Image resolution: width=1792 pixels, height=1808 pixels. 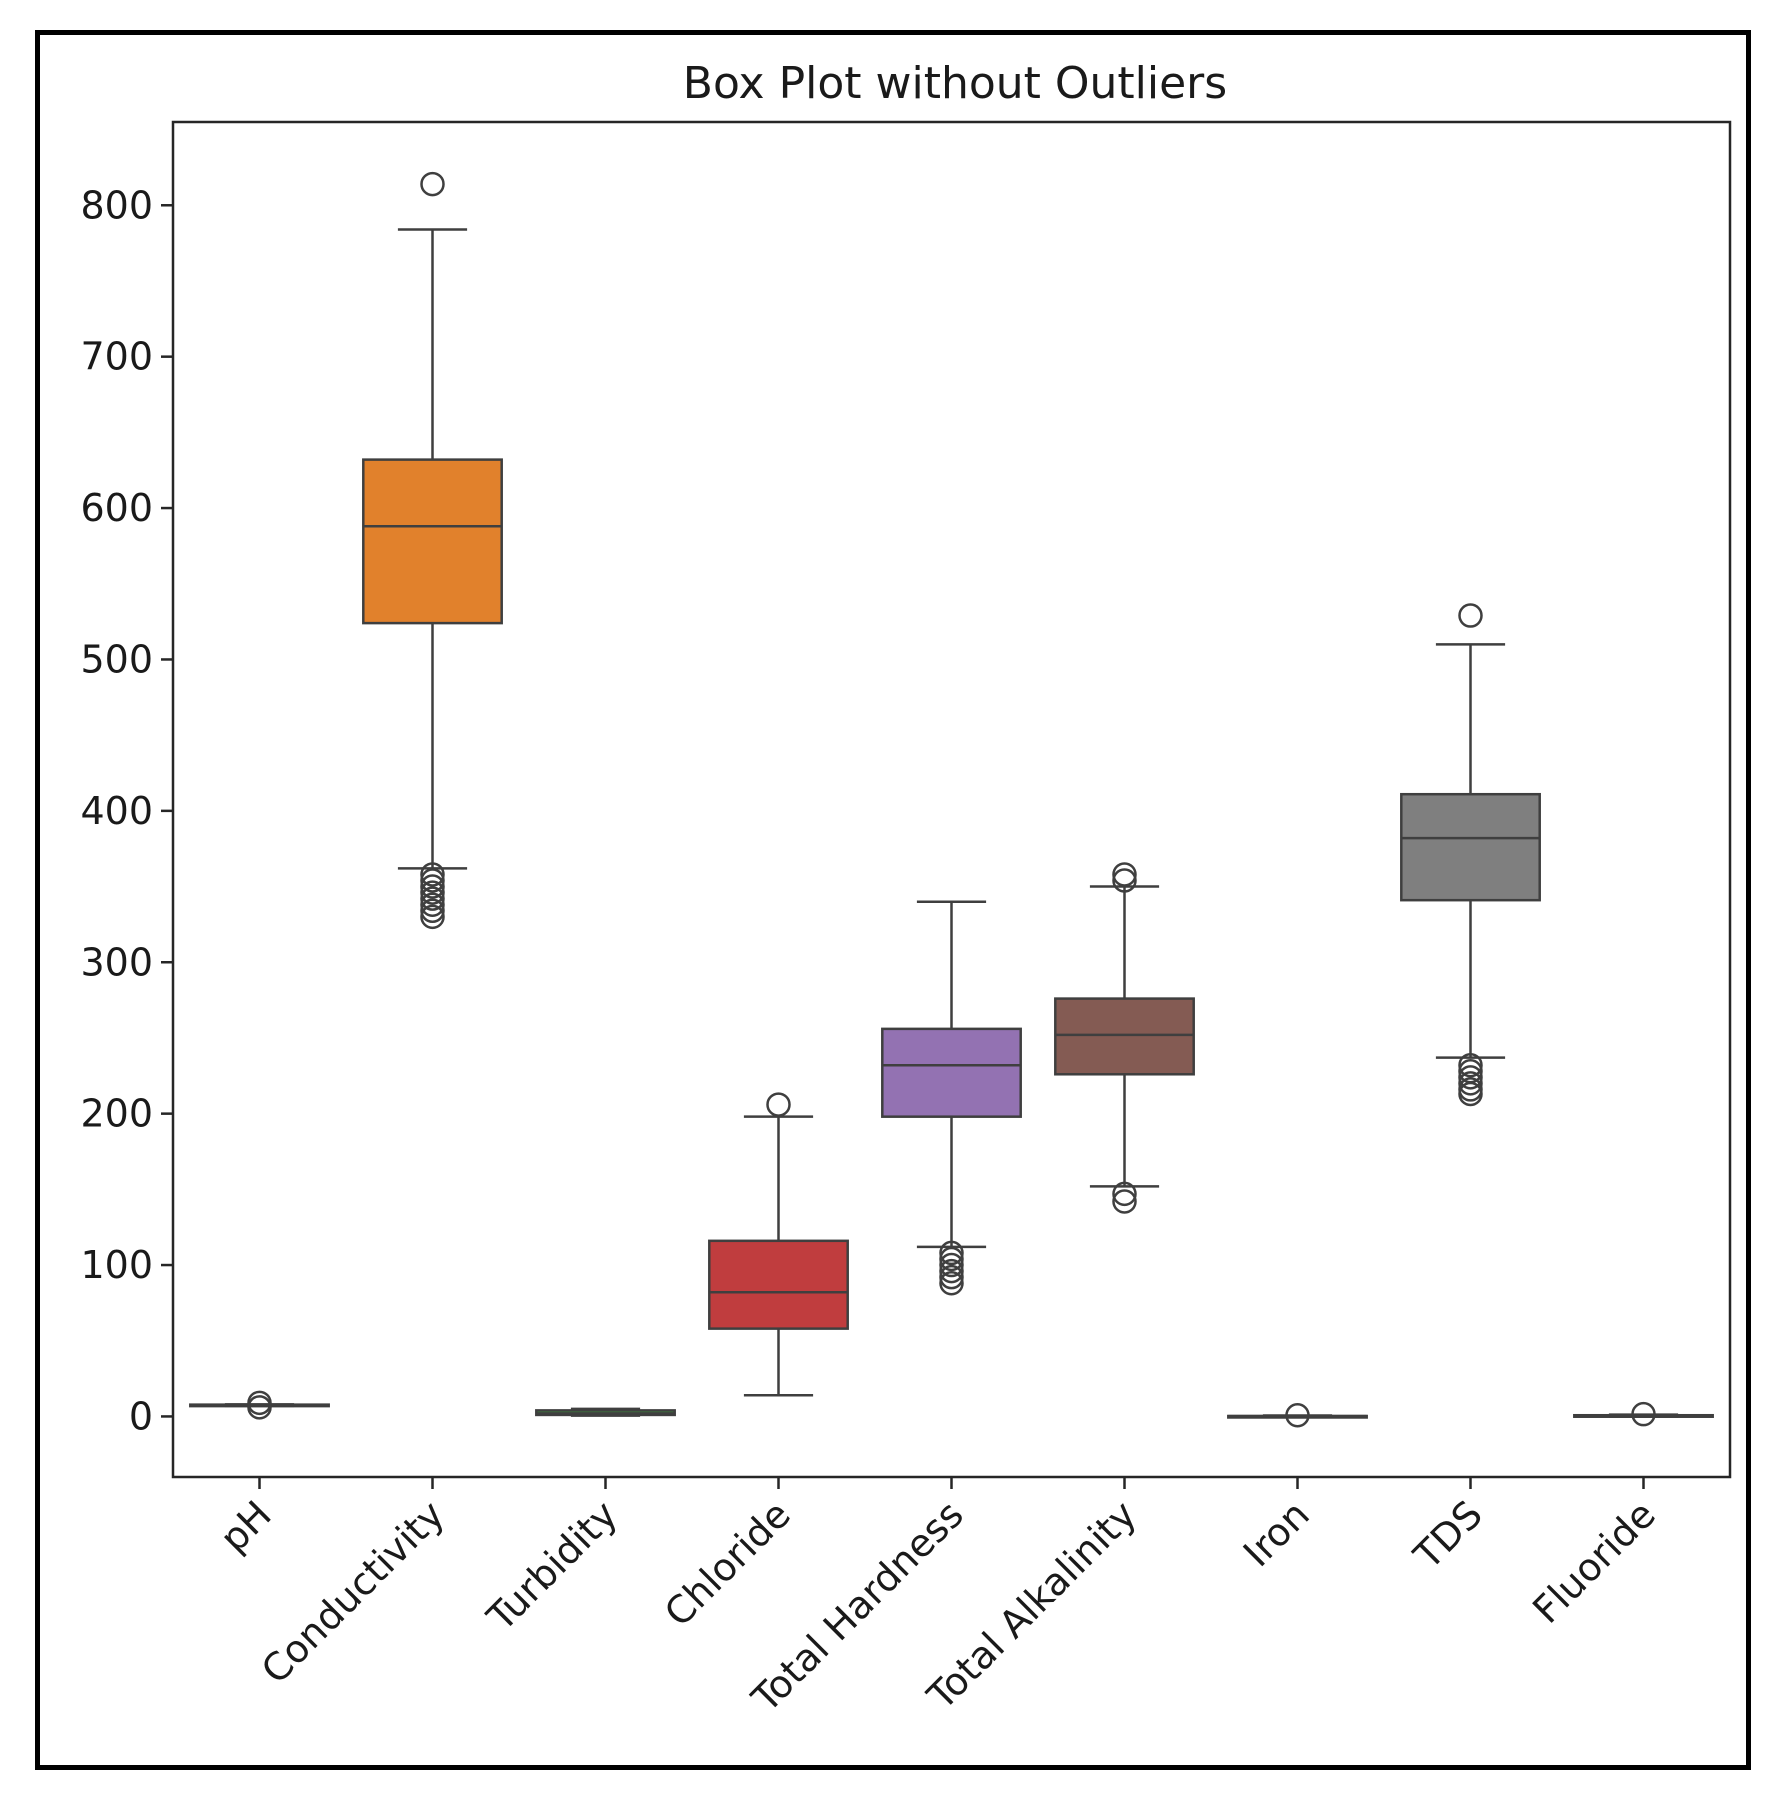 I want to click on y-tick-label: 700, so click(x=116, y=357).